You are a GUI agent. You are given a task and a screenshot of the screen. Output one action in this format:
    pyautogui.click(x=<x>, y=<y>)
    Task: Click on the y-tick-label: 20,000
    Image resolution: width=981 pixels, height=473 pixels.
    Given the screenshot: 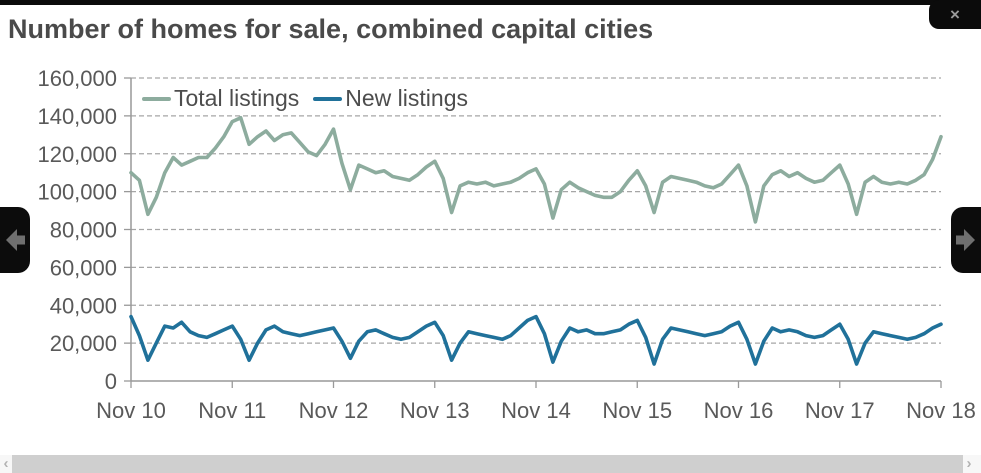 What is the action you would take?
    pyautogui.click(x=83, y=343)
    